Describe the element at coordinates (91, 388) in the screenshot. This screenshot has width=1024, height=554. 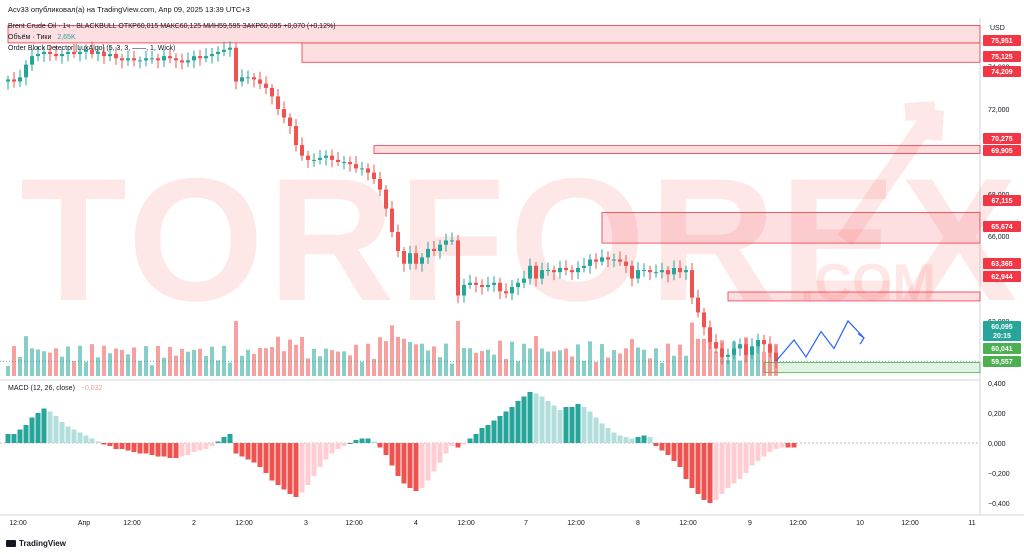
I see `macd-value: −0,032` at that location.